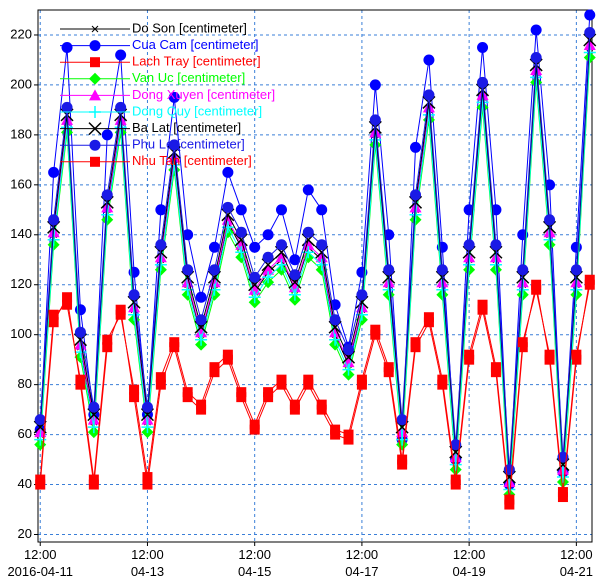 This screenshot has height=583, width=599. What do you see at coordinates (152, 144) in the screenshot?
I see `legend-item: Phu Le [centimeter]` at bounding box center [152, 144].